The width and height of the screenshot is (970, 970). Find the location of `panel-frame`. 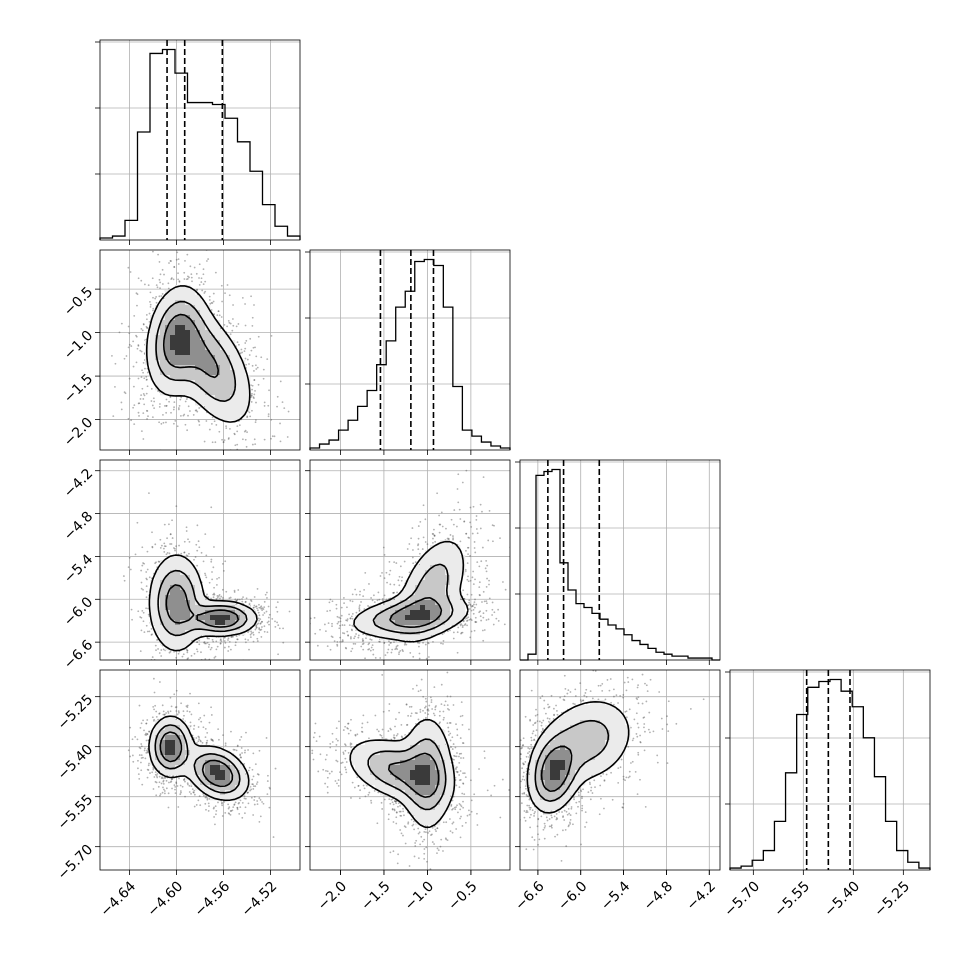

panel-frame is located at coordinates (830, 770).